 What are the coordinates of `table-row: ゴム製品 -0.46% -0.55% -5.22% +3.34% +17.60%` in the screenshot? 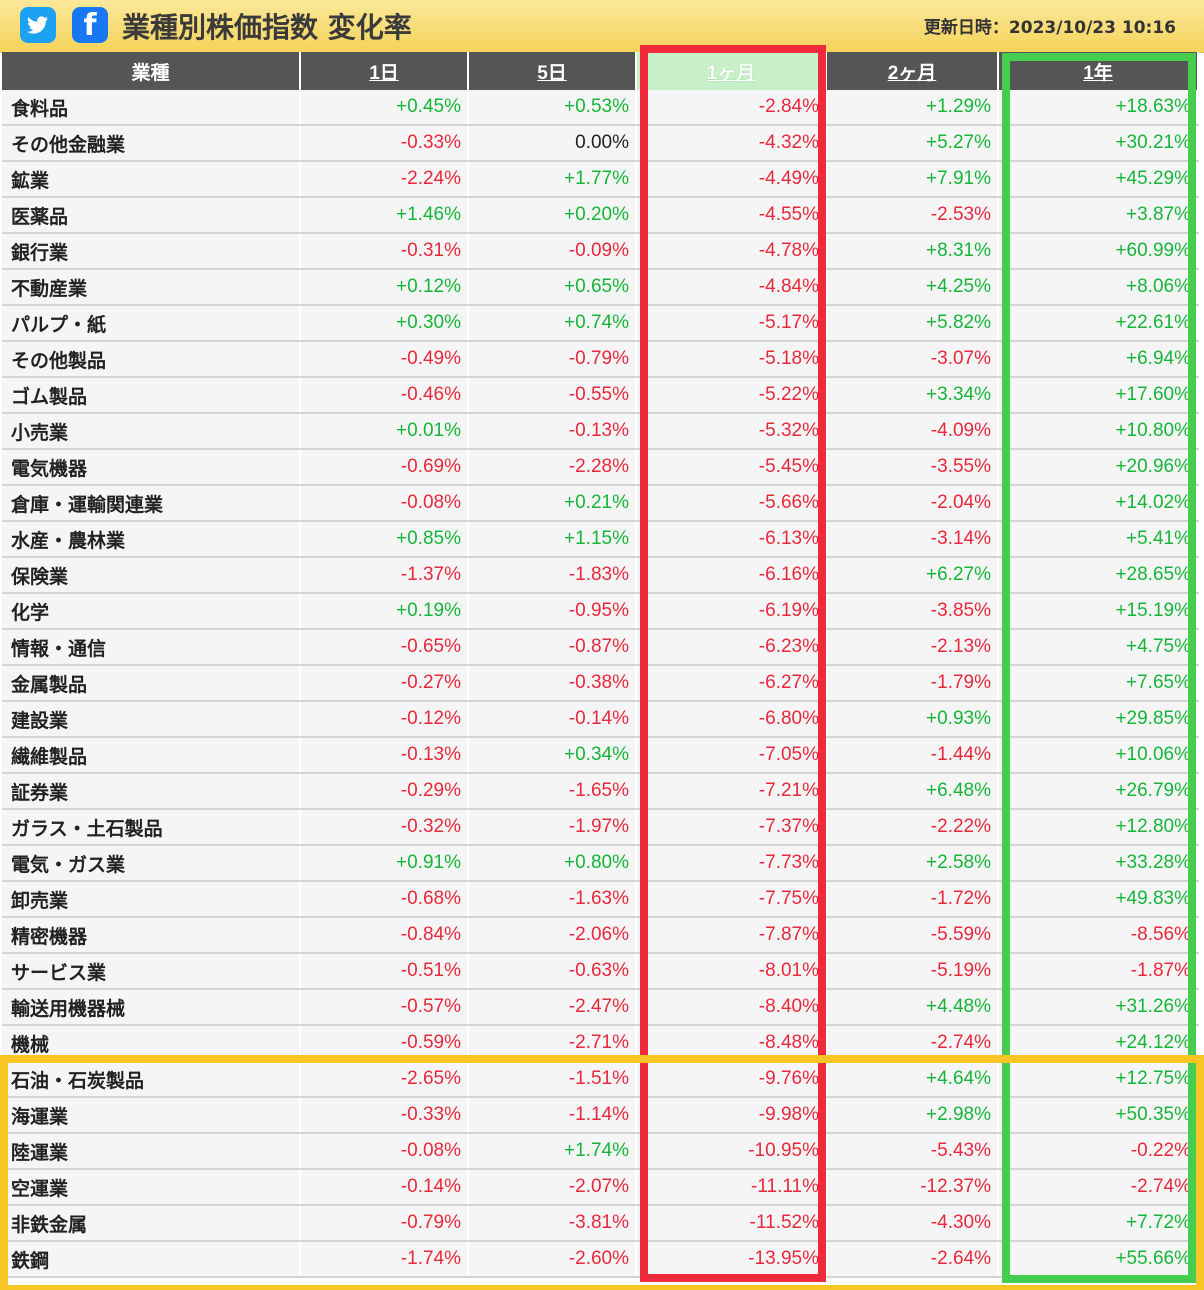 It's located at (600, 395).